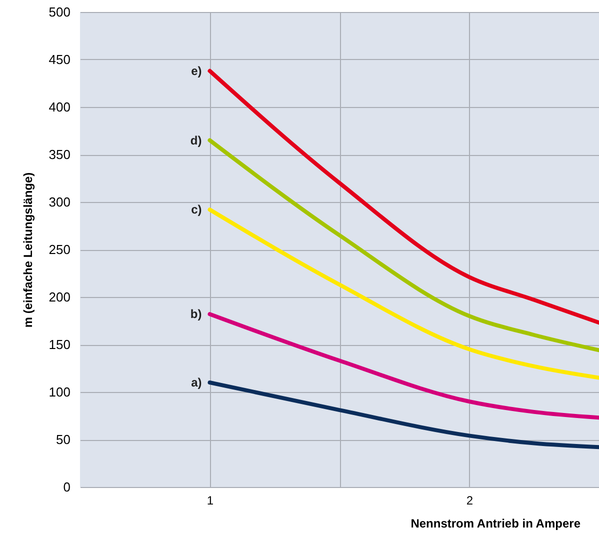 The image size is (599, 535). Describe the element at coordinates (59, 12) in the screenshot. I see `y-tick-label: 500` at that location.